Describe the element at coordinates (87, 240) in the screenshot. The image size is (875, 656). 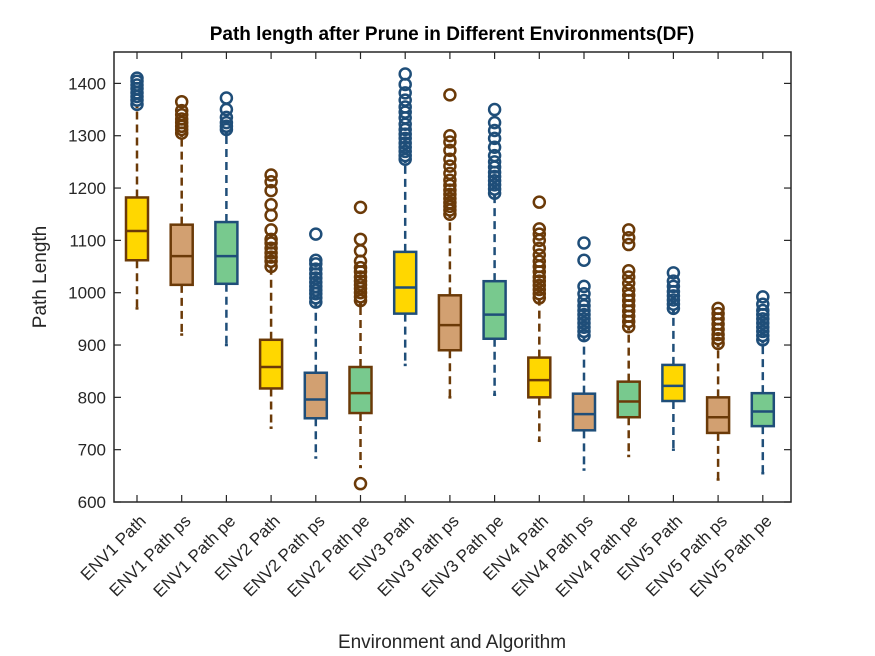
I see `y-tick-label: 1100` at that location.